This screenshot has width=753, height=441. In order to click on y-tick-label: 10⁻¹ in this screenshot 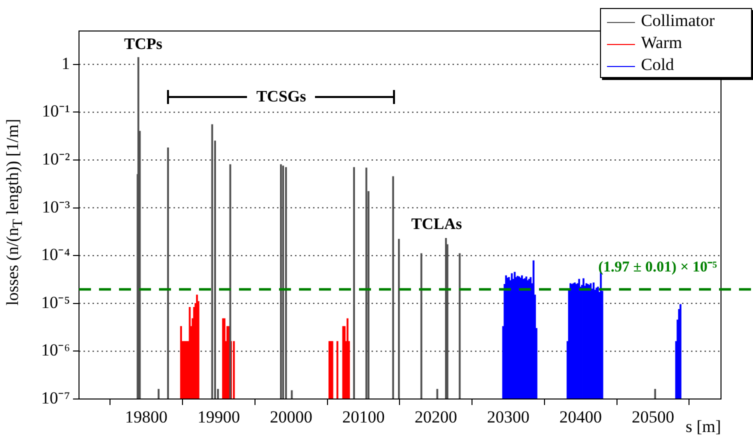, I will do `click(56, 111)`.